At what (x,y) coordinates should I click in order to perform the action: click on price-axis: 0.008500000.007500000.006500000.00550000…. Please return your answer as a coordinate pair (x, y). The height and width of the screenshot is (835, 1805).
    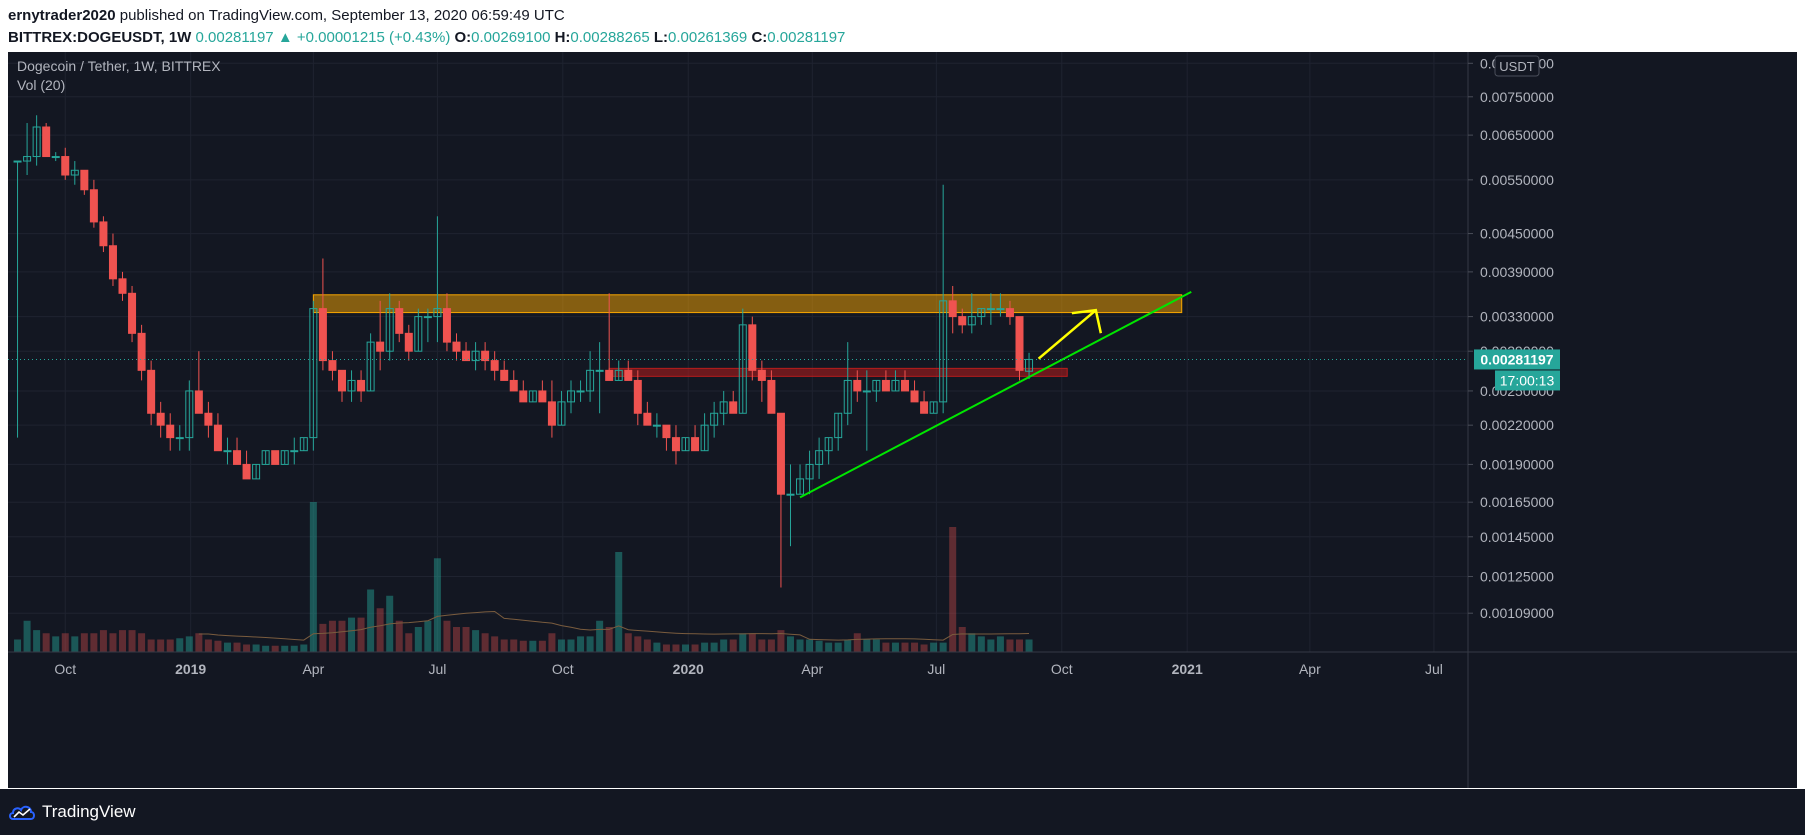
    Looking at the image, I should click on (1511, 338).